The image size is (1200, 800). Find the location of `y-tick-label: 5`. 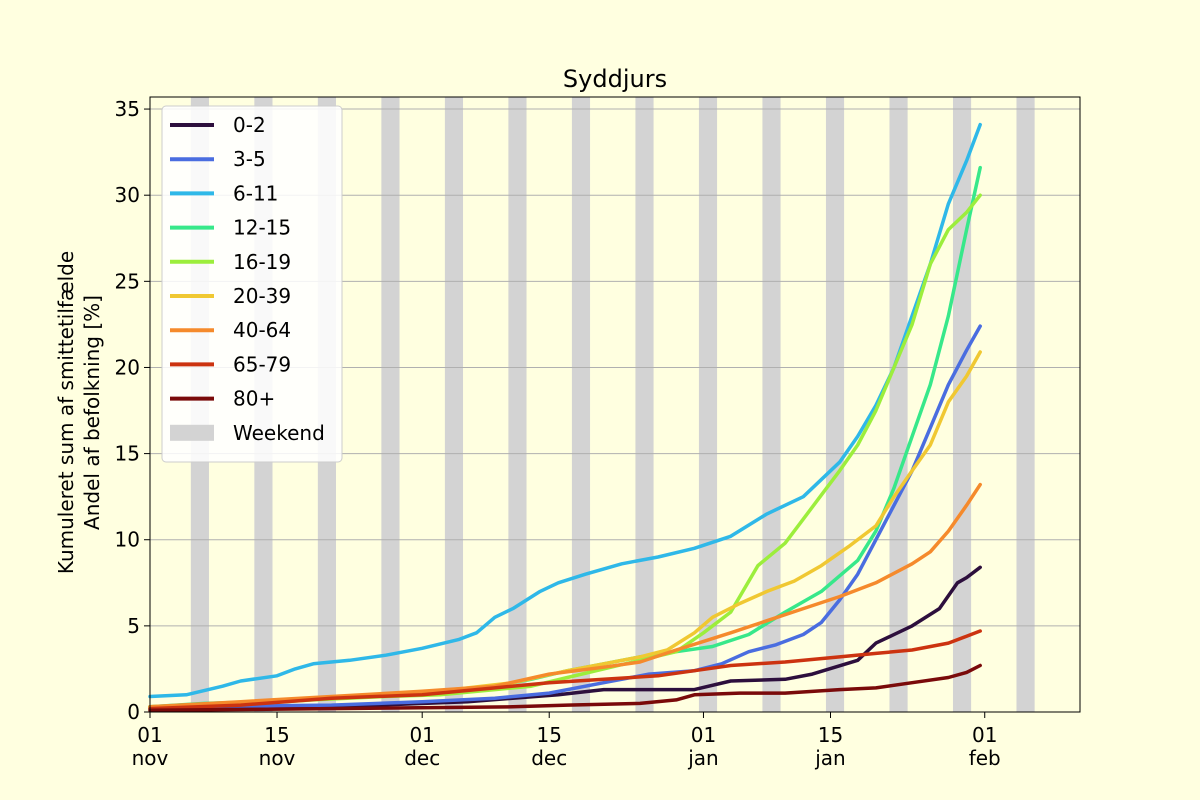

y-tick-label: 5 is located at coordinates (133, 626).